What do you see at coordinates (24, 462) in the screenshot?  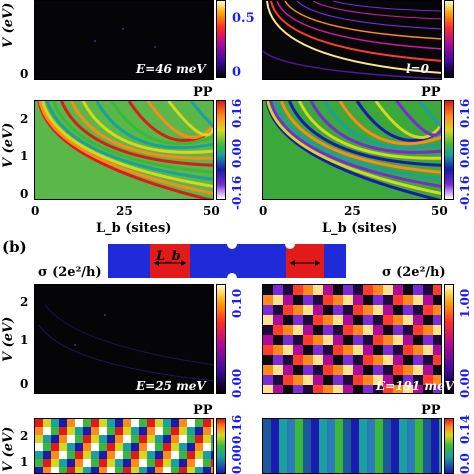 I see `y-tick: 1` at bounding box center [24, 462].